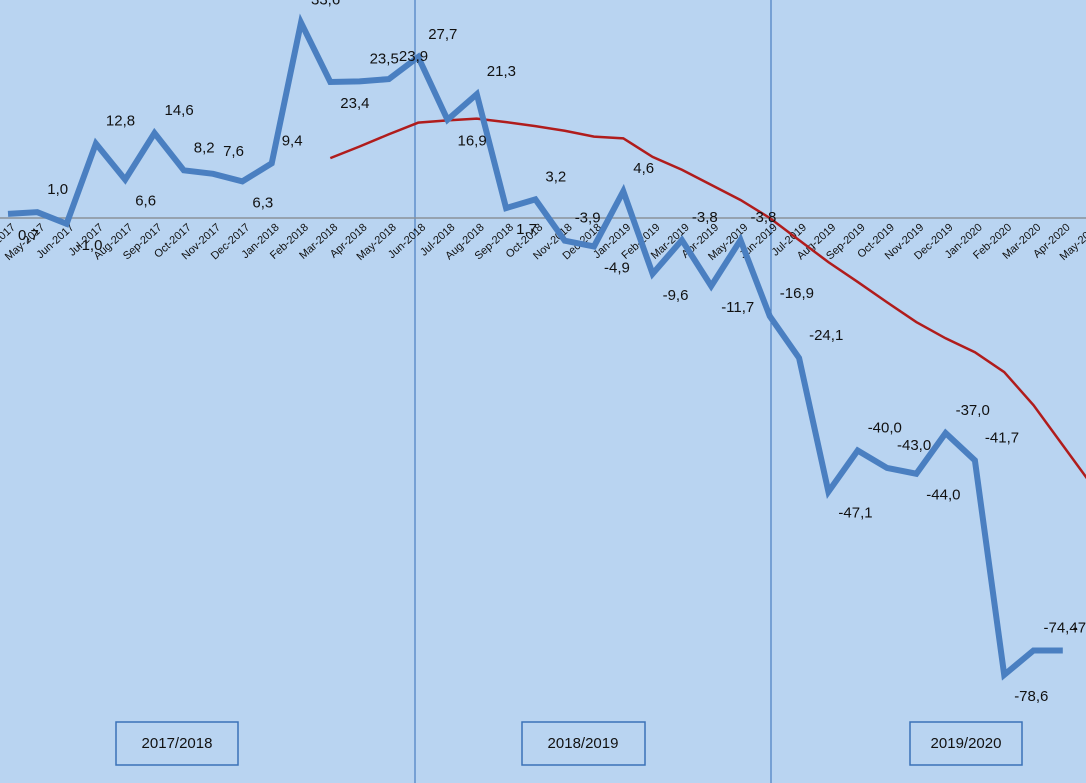  Describe the element at coordinates (643, 168) in the screenshot. I see `data-label: 4,6` at that location.